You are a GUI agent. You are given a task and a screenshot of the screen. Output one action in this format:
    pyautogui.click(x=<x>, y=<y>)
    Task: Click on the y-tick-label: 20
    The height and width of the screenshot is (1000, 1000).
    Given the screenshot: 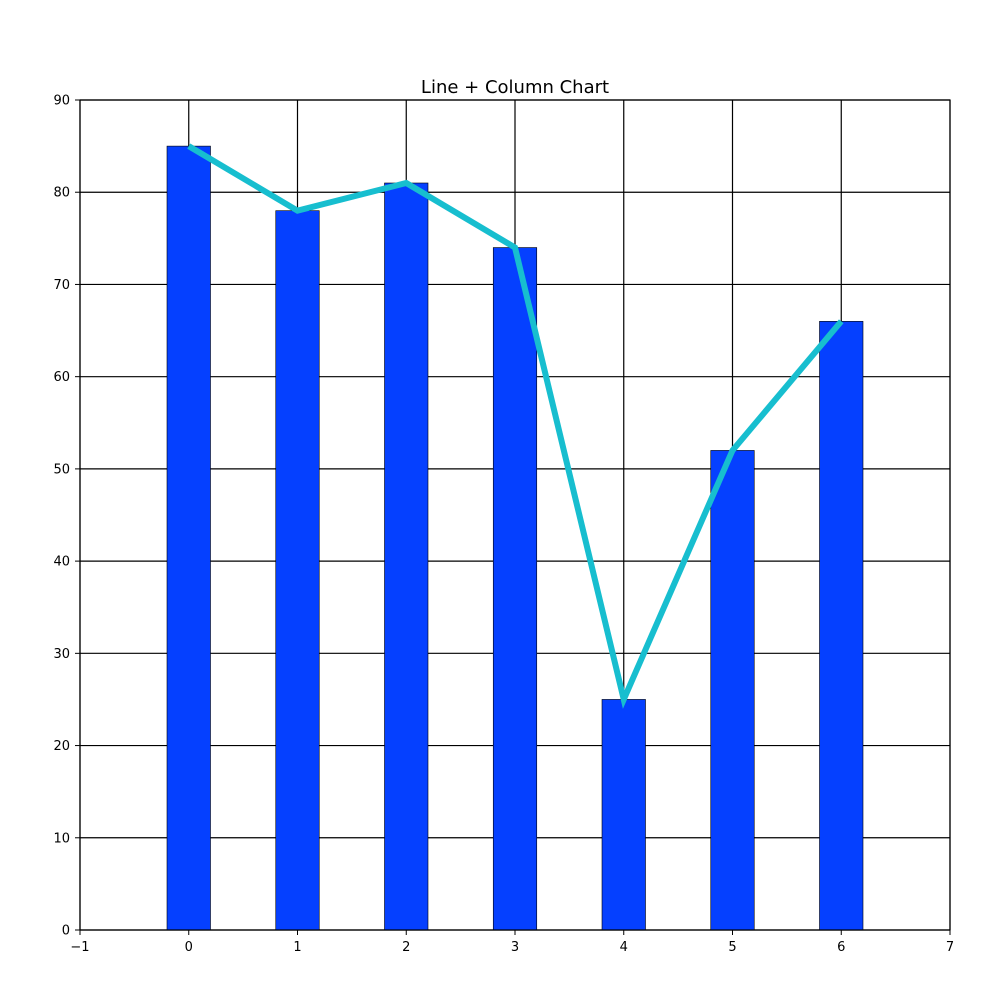 What is the action you would take?
    pyautogui.click(x=61, y=746)
    